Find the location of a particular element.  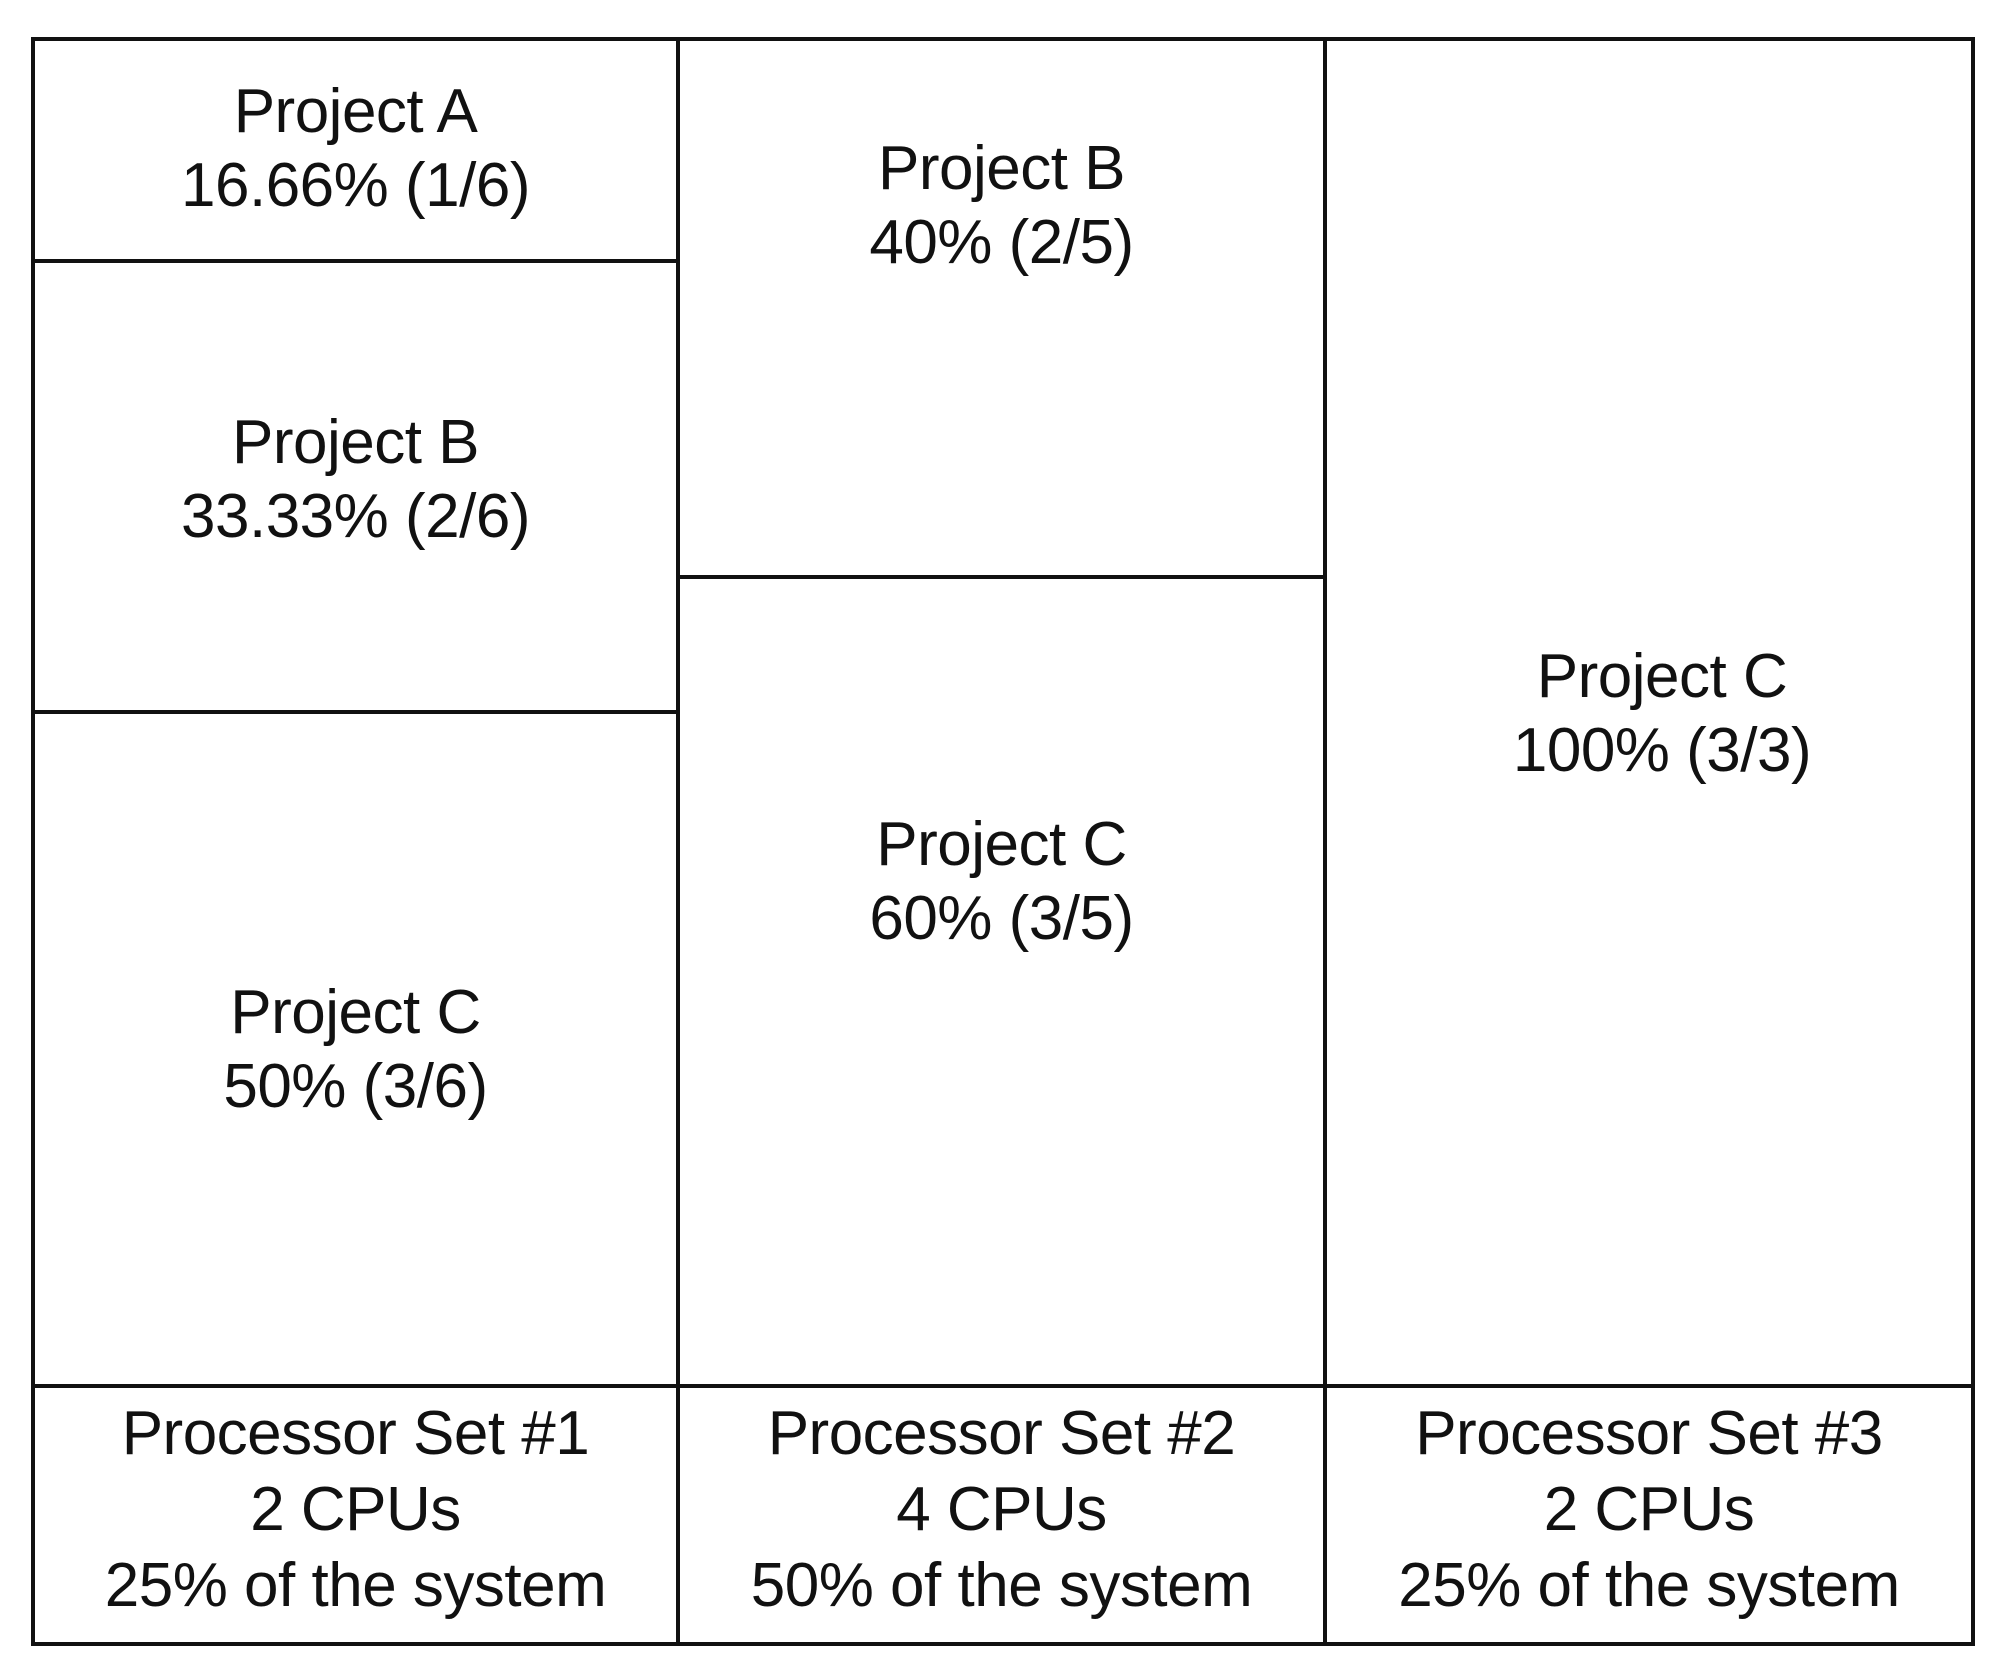

processor-set-name: Processor Set #2 is located at coordinates (1001, 1433).